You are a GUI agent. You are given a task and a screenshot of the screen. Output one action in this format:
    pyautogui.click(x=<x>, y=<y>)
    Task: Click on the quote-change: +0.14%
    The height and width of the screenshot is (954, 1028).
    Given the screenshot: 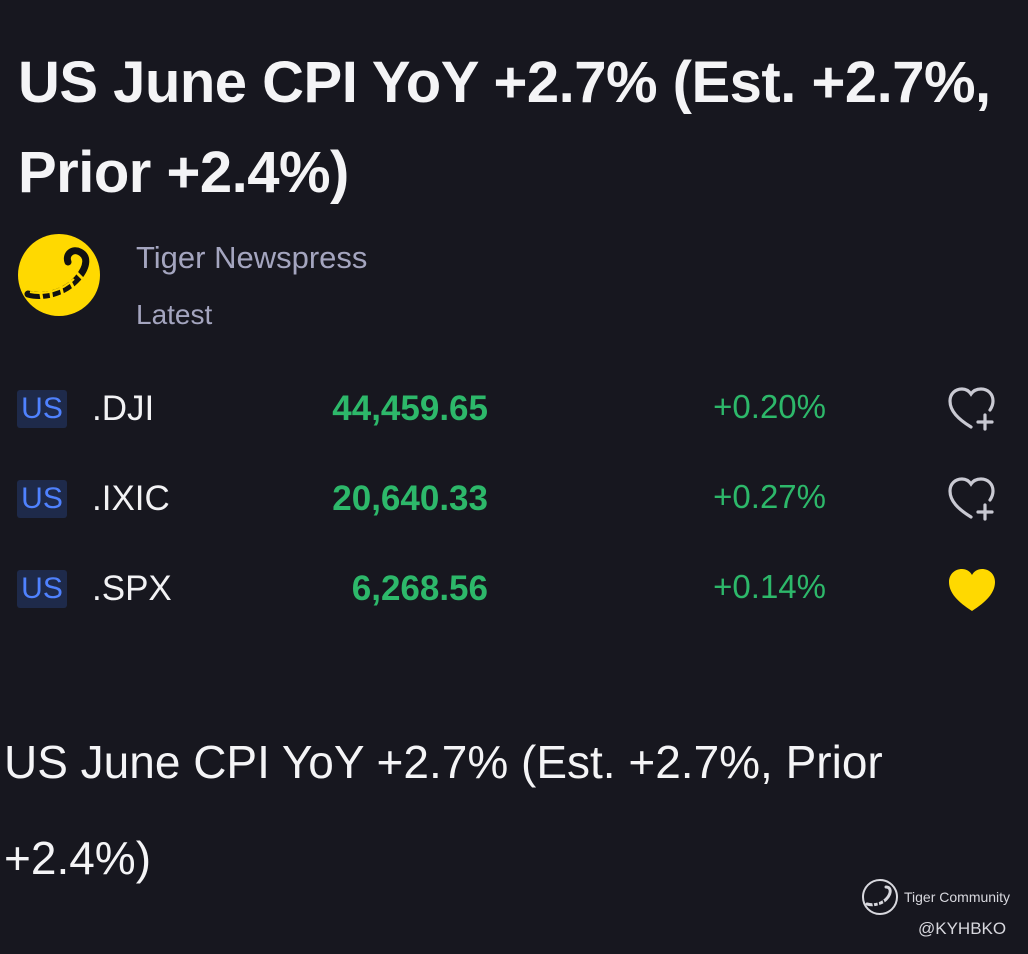 What is the action you would take?
    pyautogui.click(x=769, y=586)
    